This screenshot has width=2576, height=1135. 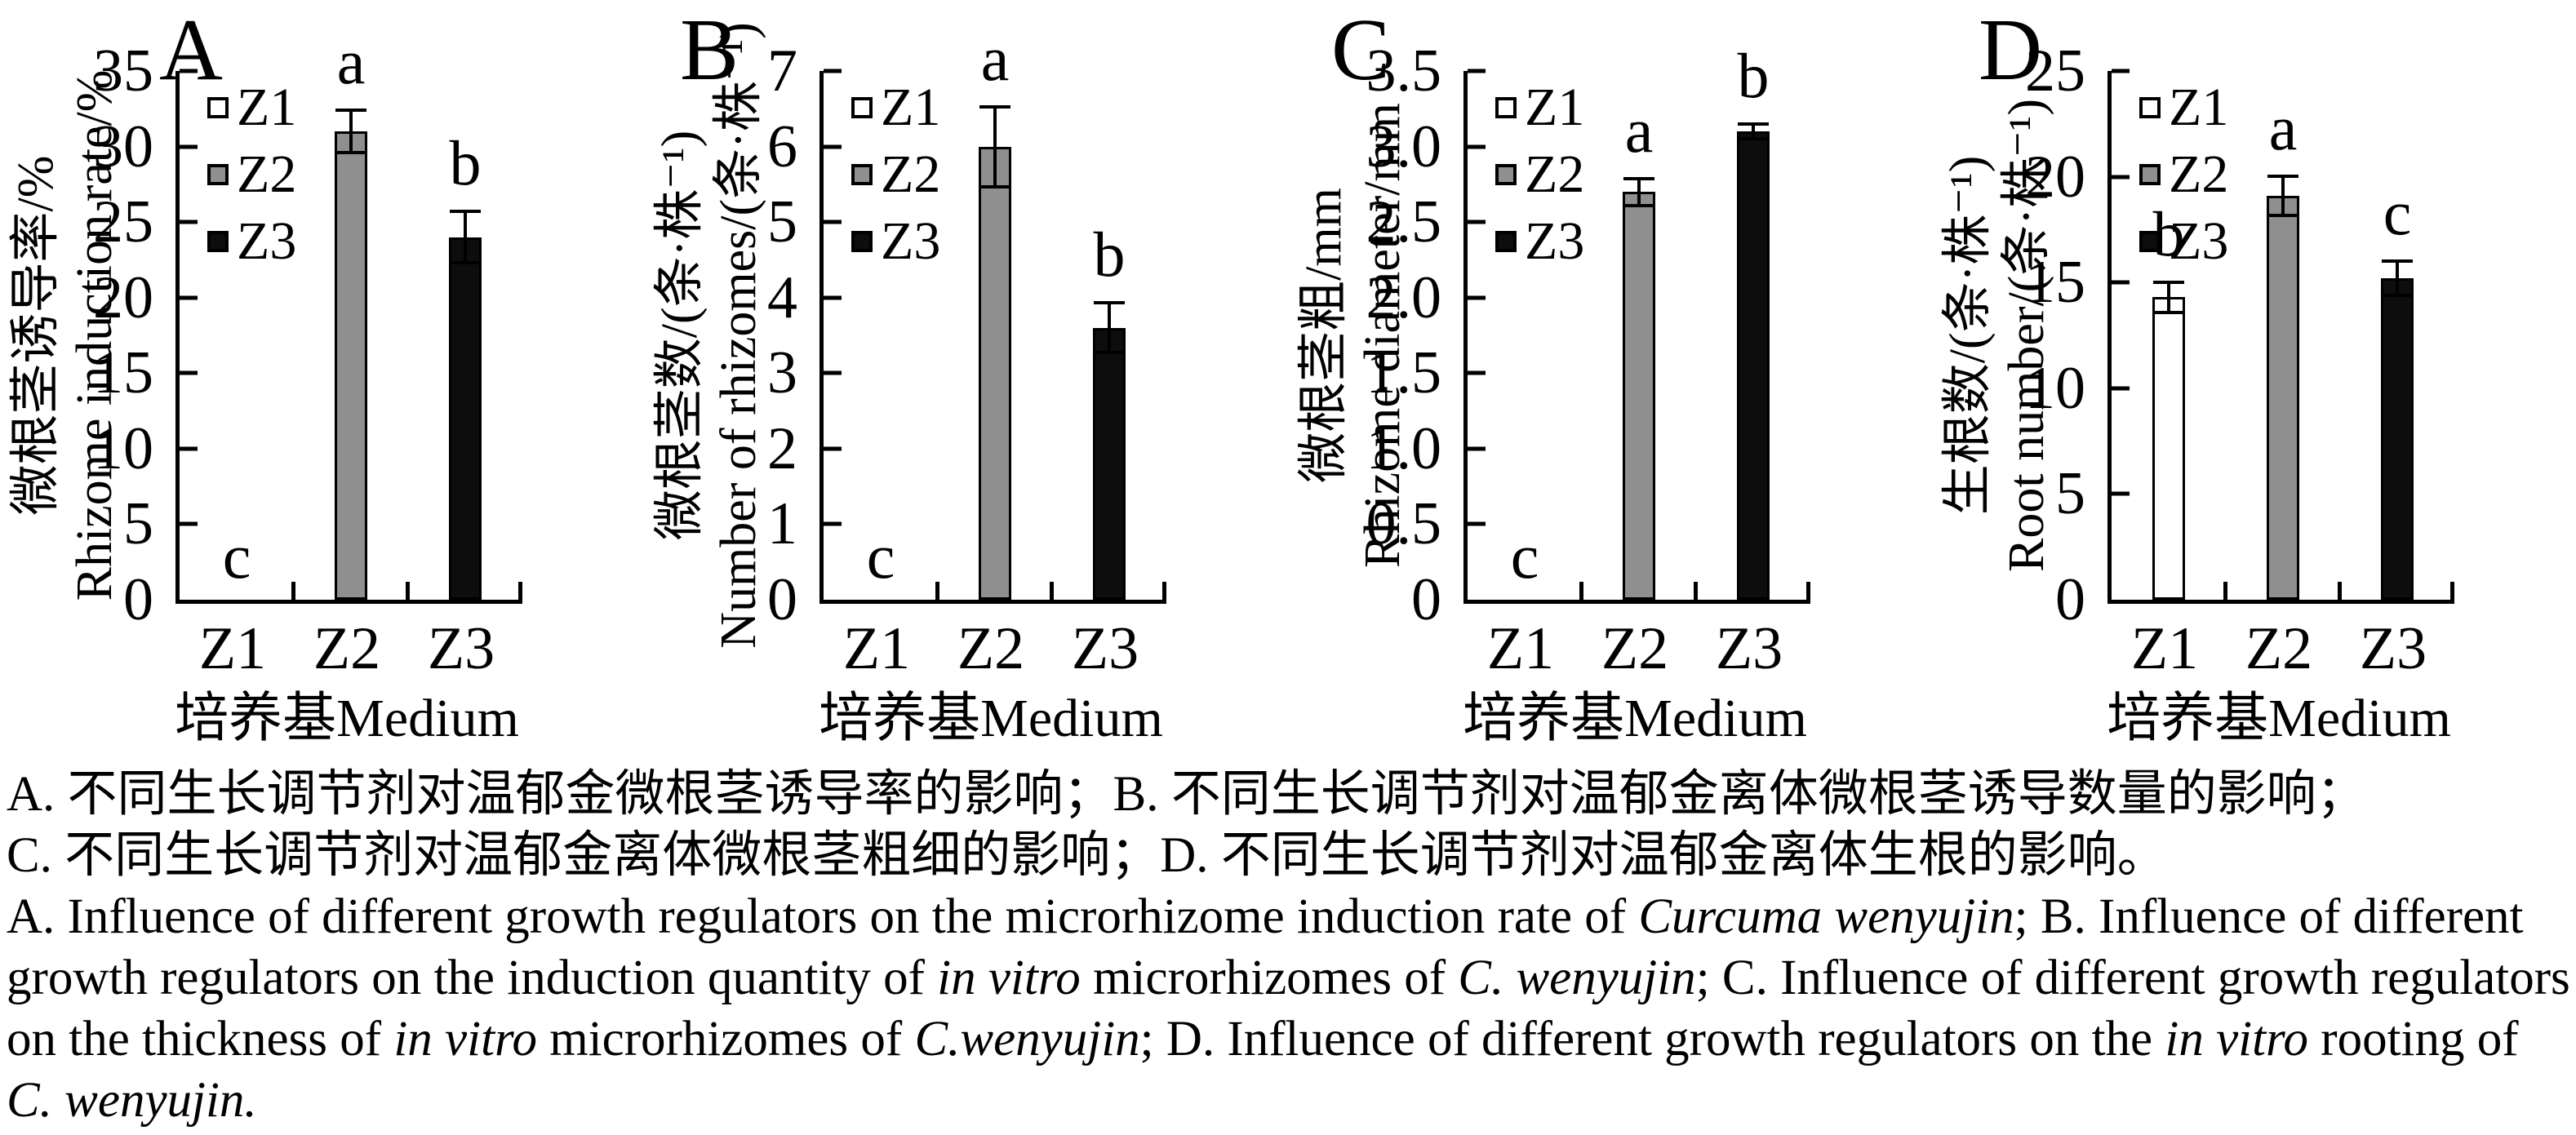 What do you see at coordinates (709, 50) in the screenshot?
I see `panel-label: B` at bounding box center [709, 50].